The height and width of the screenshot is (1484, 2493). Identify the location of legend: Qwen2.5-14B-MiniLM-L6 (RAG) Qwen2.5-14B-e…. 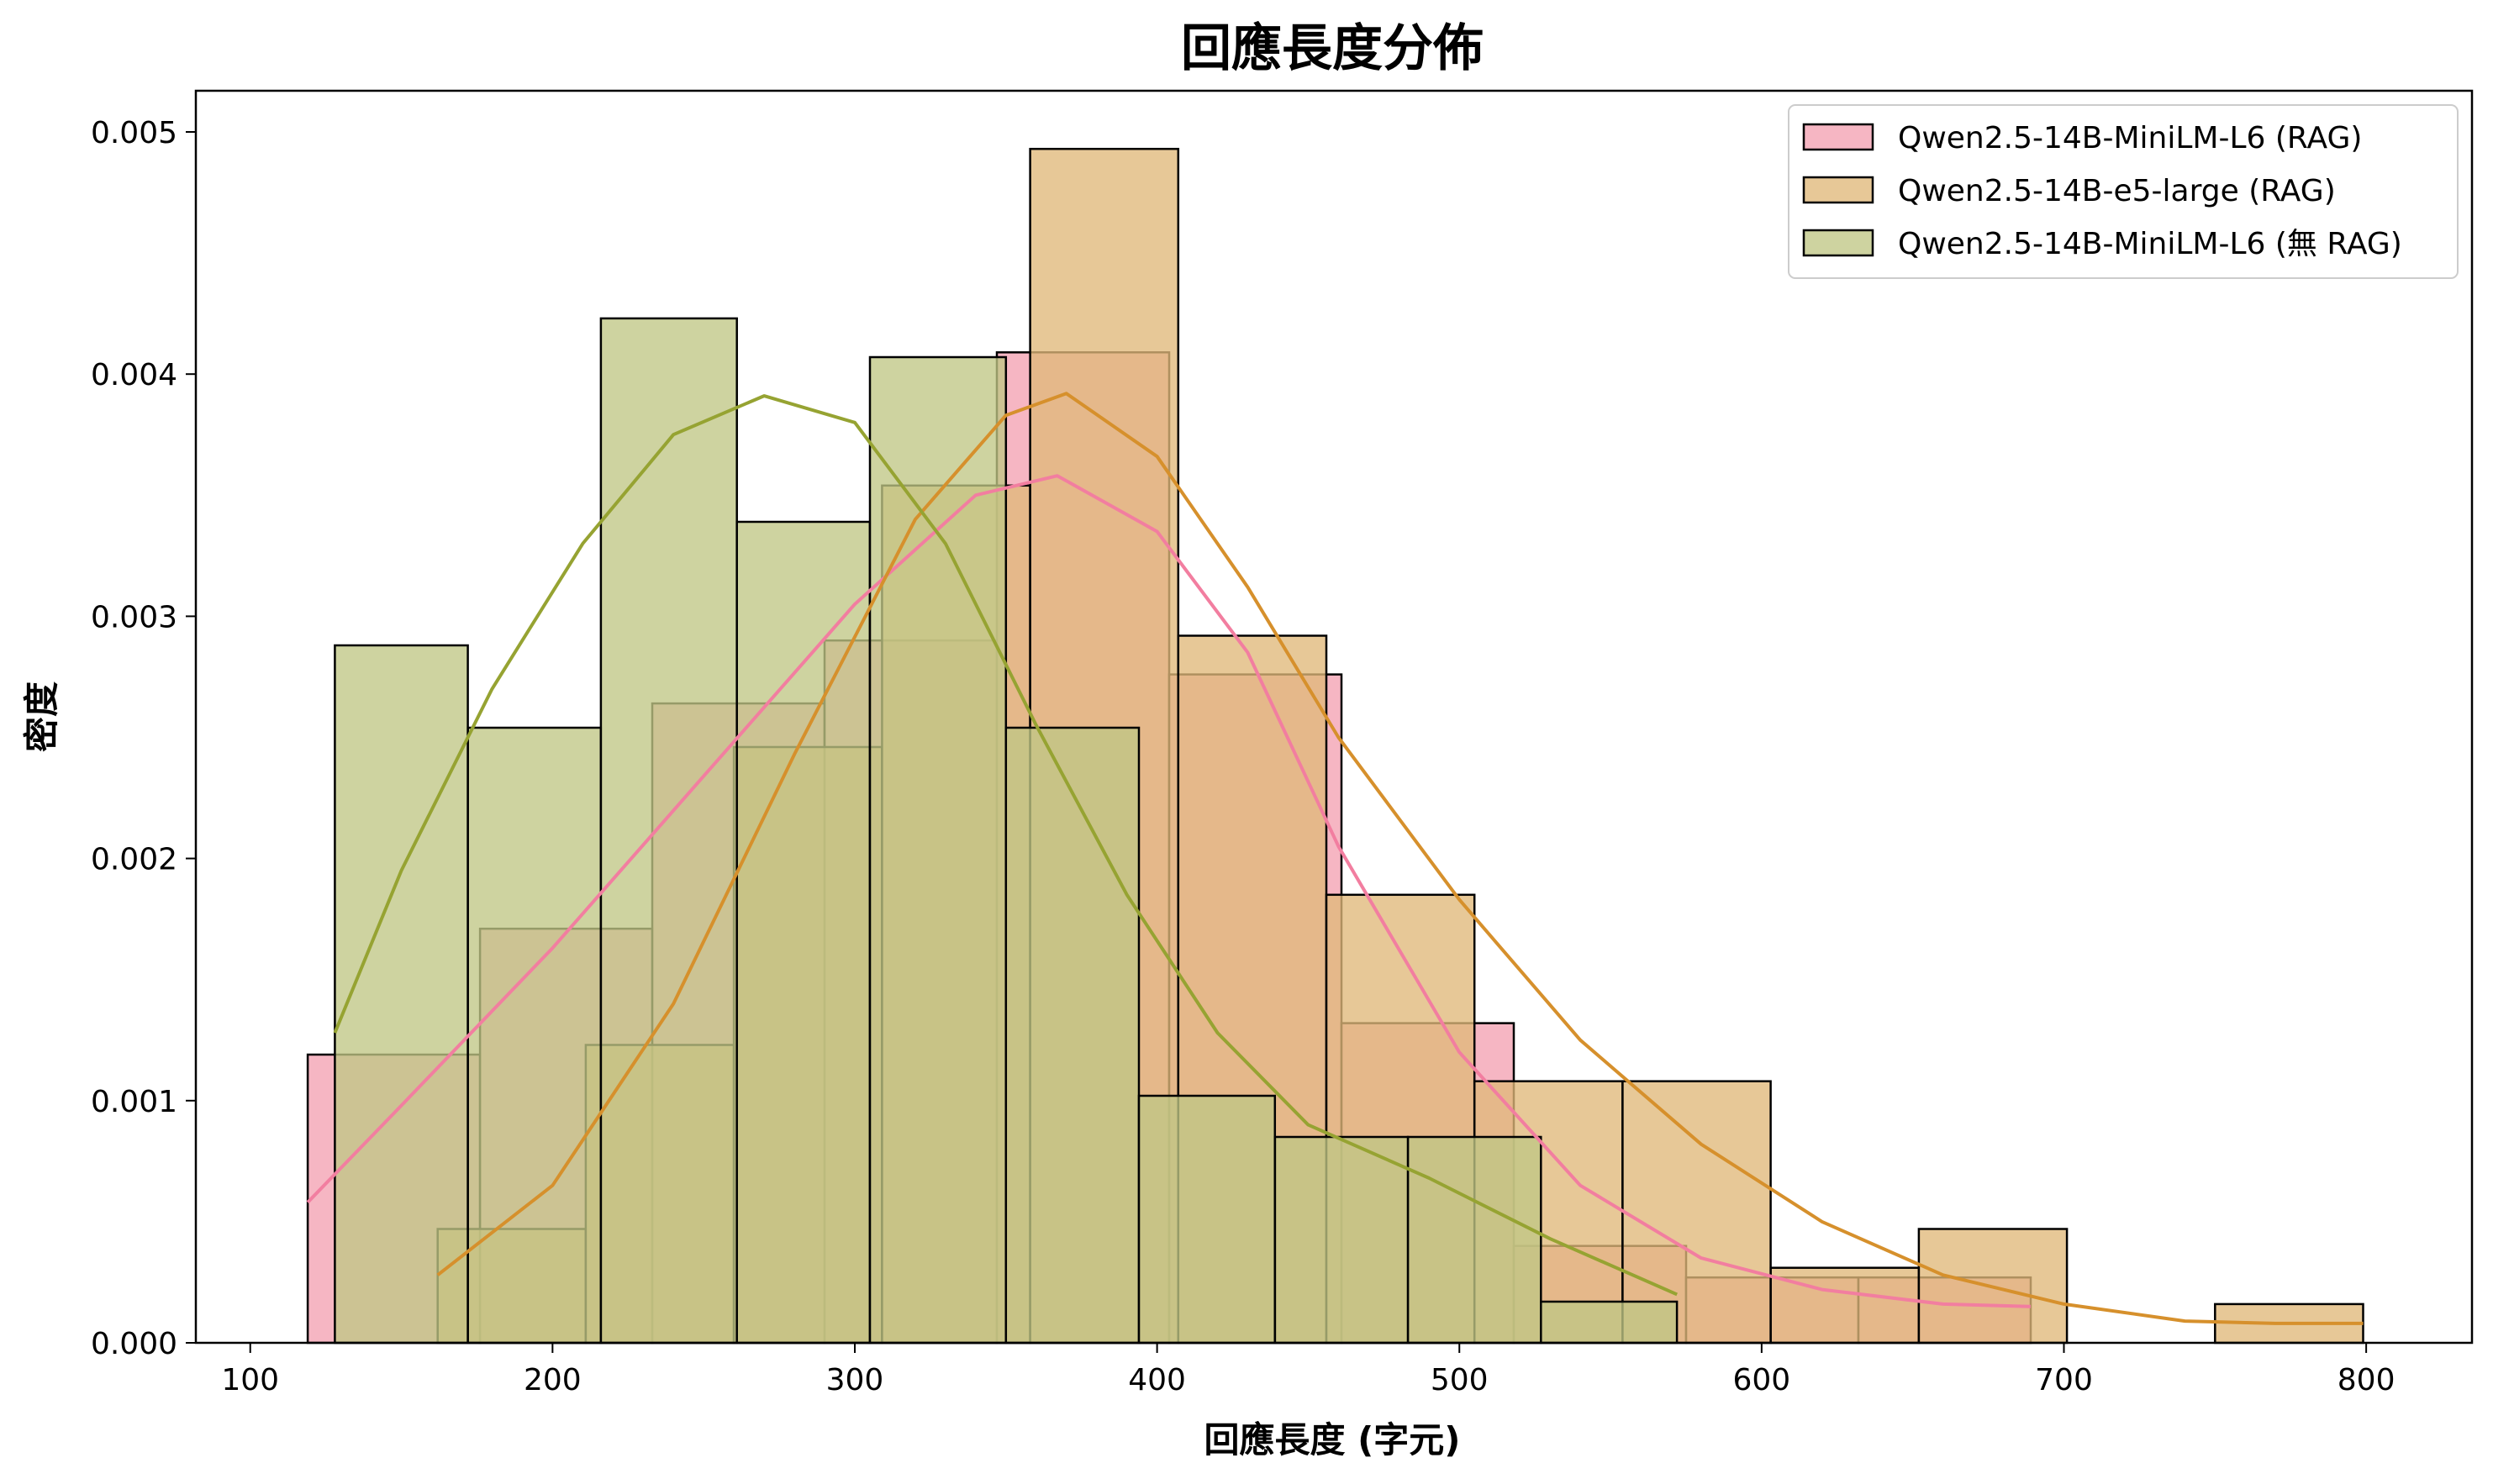
(2124, 192).